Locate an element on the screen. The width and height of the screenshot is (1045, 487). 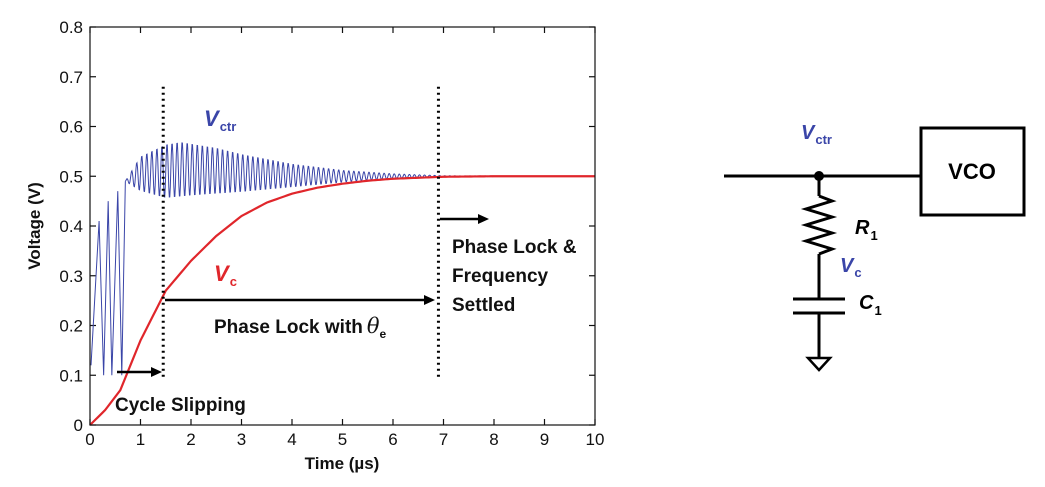
circuit-vctr-sub: ctr is located at coordinates (823, 139).